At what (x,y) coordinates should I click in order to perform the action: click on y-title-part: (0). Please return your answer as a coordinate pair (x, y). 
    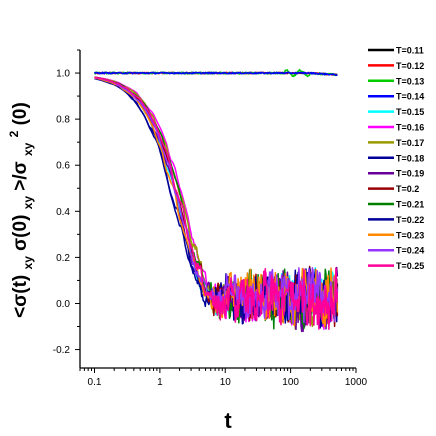
    Looking at the image, I should click on (20, 113).